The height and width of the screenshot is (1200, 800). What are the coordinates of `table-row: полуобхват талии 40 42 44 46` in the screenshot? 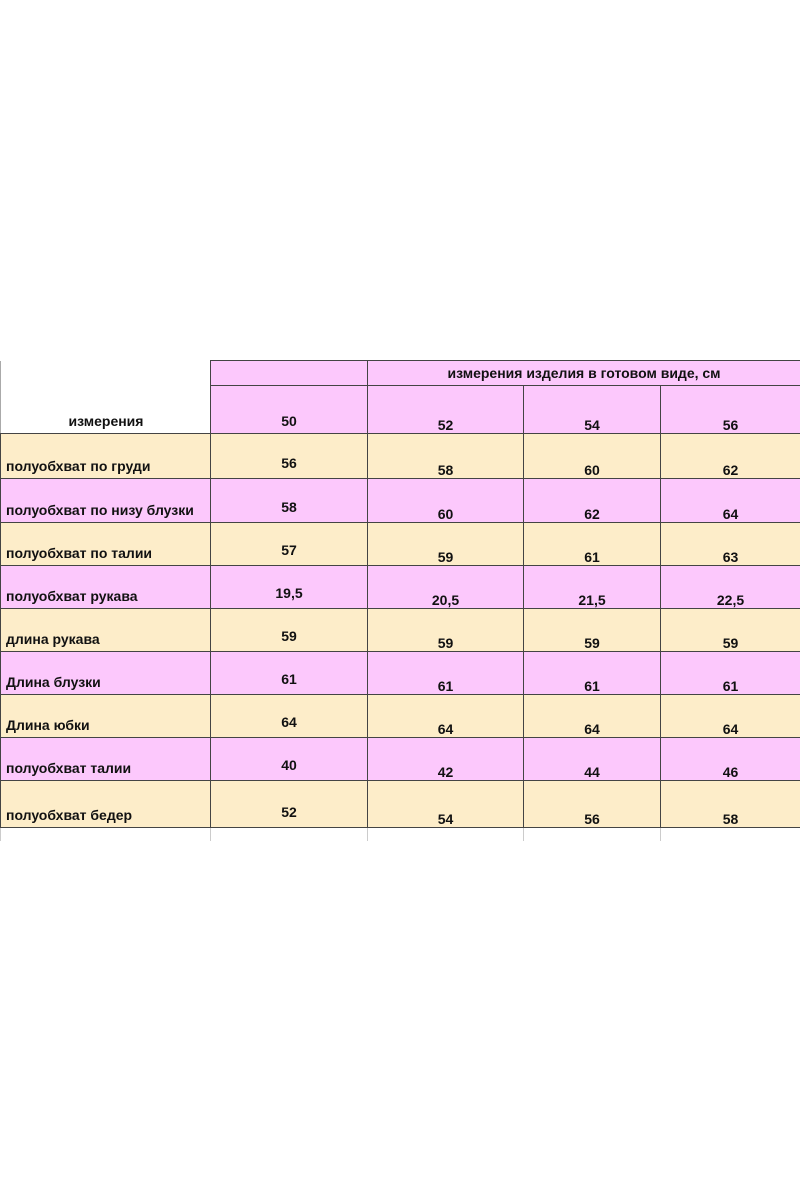 It's located at (400, 759).